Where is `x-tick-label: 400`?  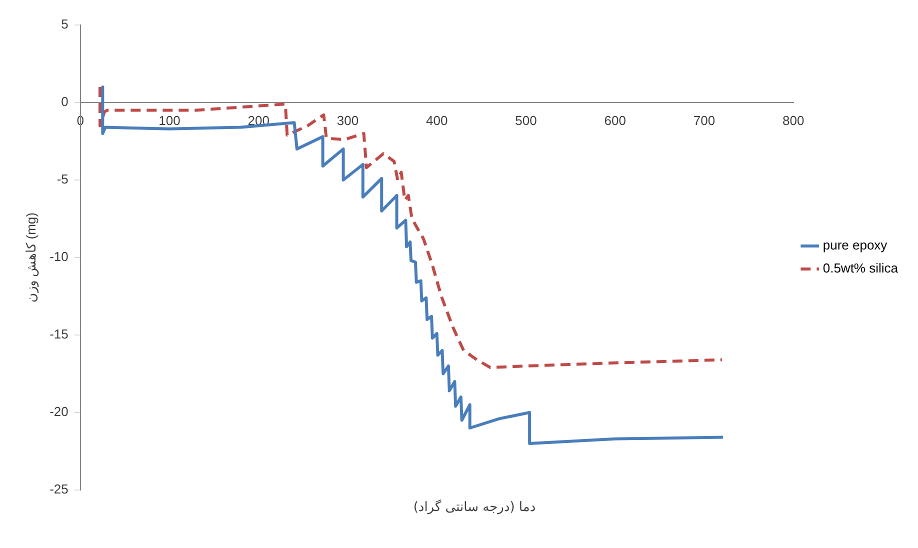 x-tick-label: 400 is located at coordinates (437, 120).